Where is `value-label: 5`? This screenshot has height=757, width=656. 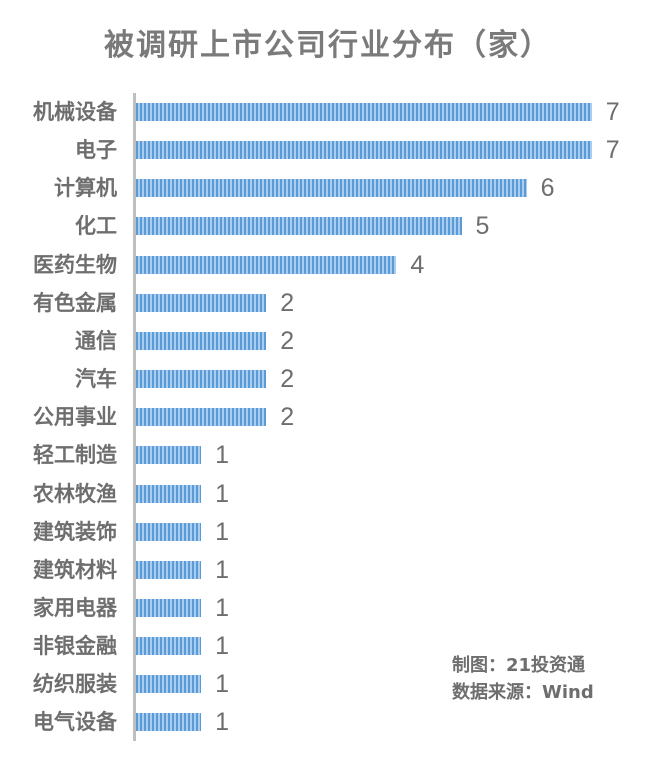
value-label: 5 is located at coordinates (482, 226).